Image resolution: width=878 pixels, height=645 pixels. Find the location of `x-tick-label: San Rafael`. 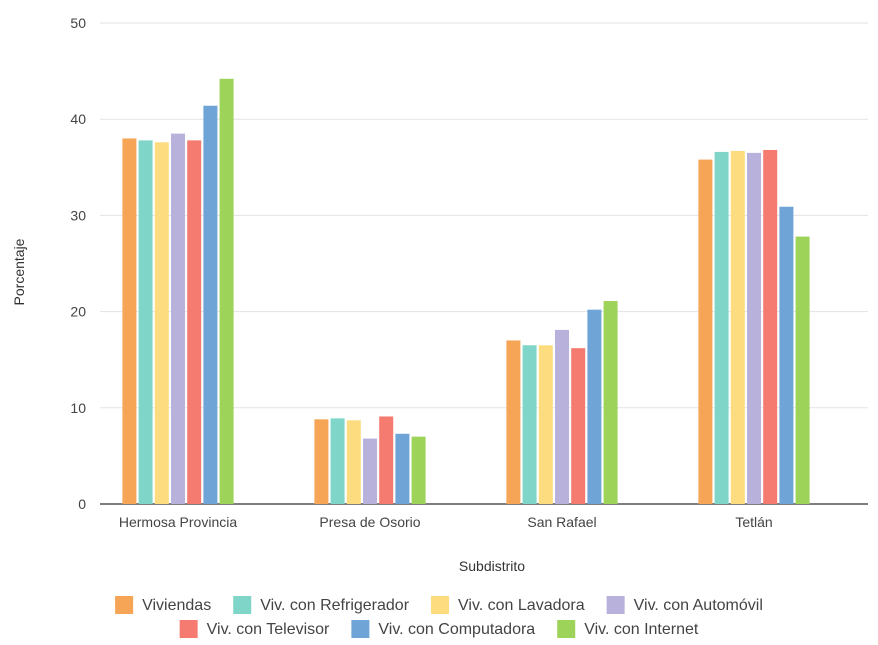

x-tick-label: San Rafael is located at coordinates (561, 522).